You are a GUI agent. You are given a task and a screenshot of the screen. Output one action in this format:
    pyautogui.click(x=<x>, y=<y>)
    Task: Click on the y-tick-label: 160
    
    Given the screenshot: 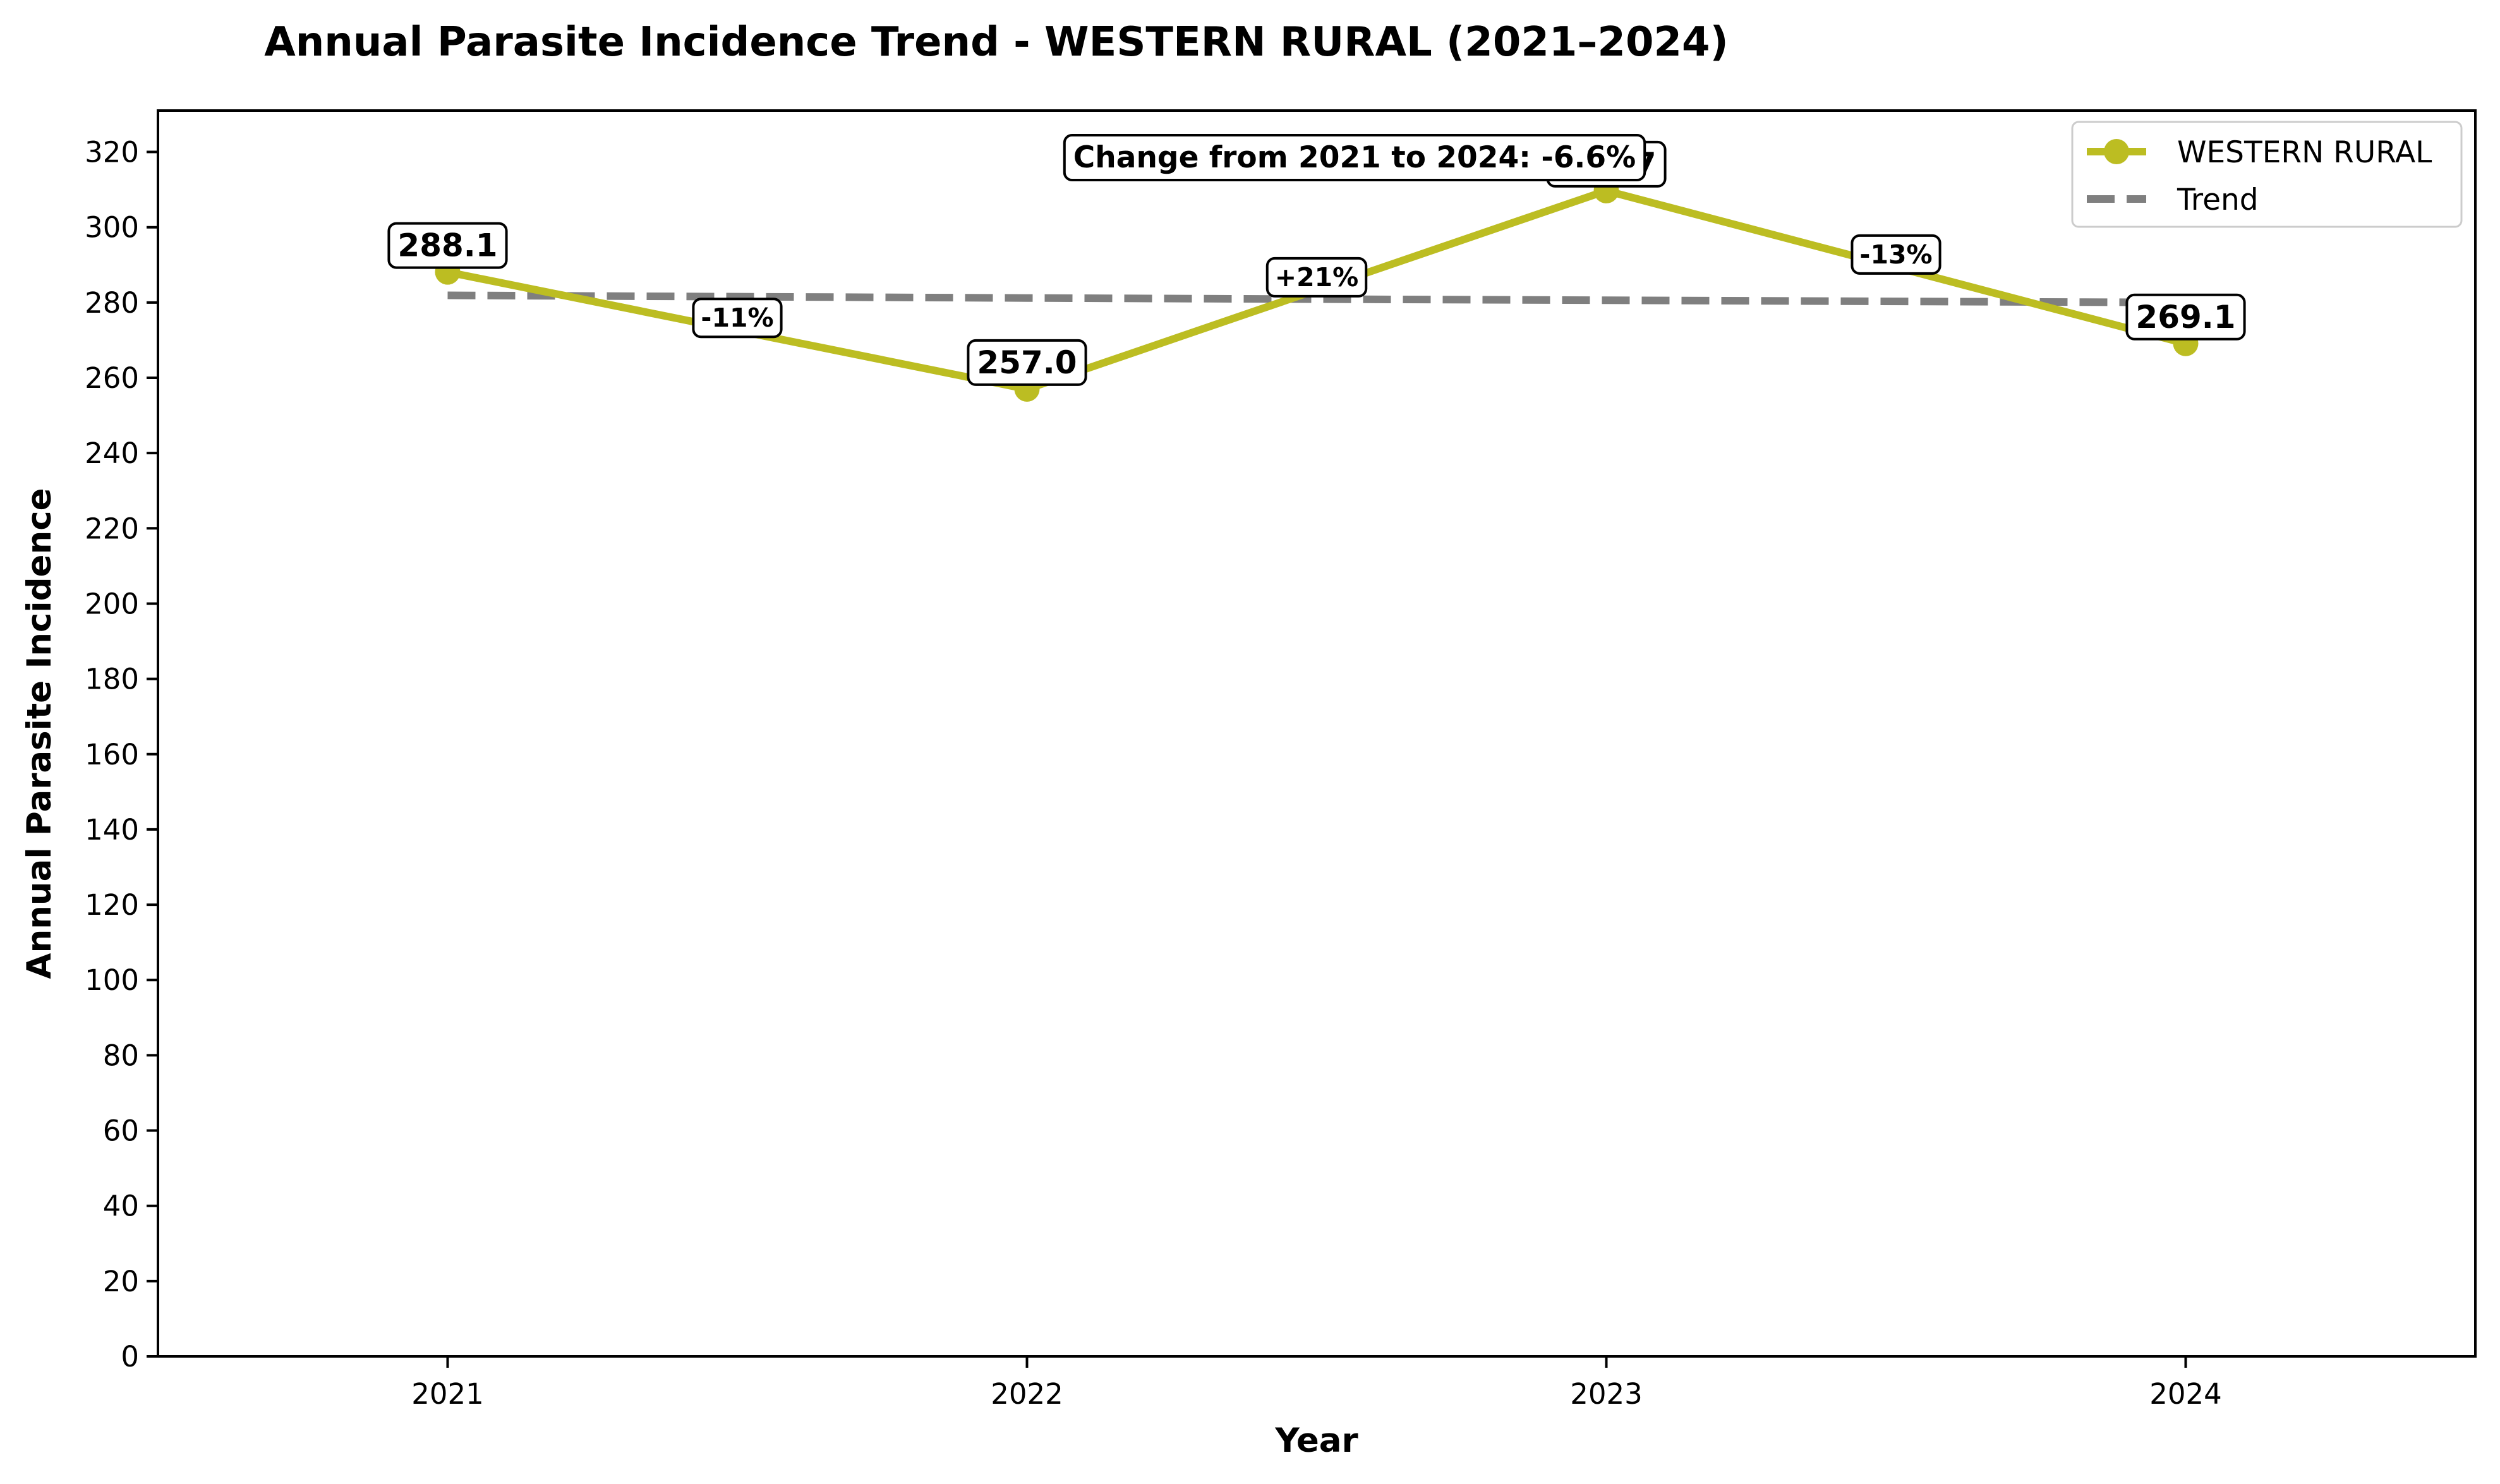 What is the action you would take?
    pyautogui.click(x=112, y=754)
    